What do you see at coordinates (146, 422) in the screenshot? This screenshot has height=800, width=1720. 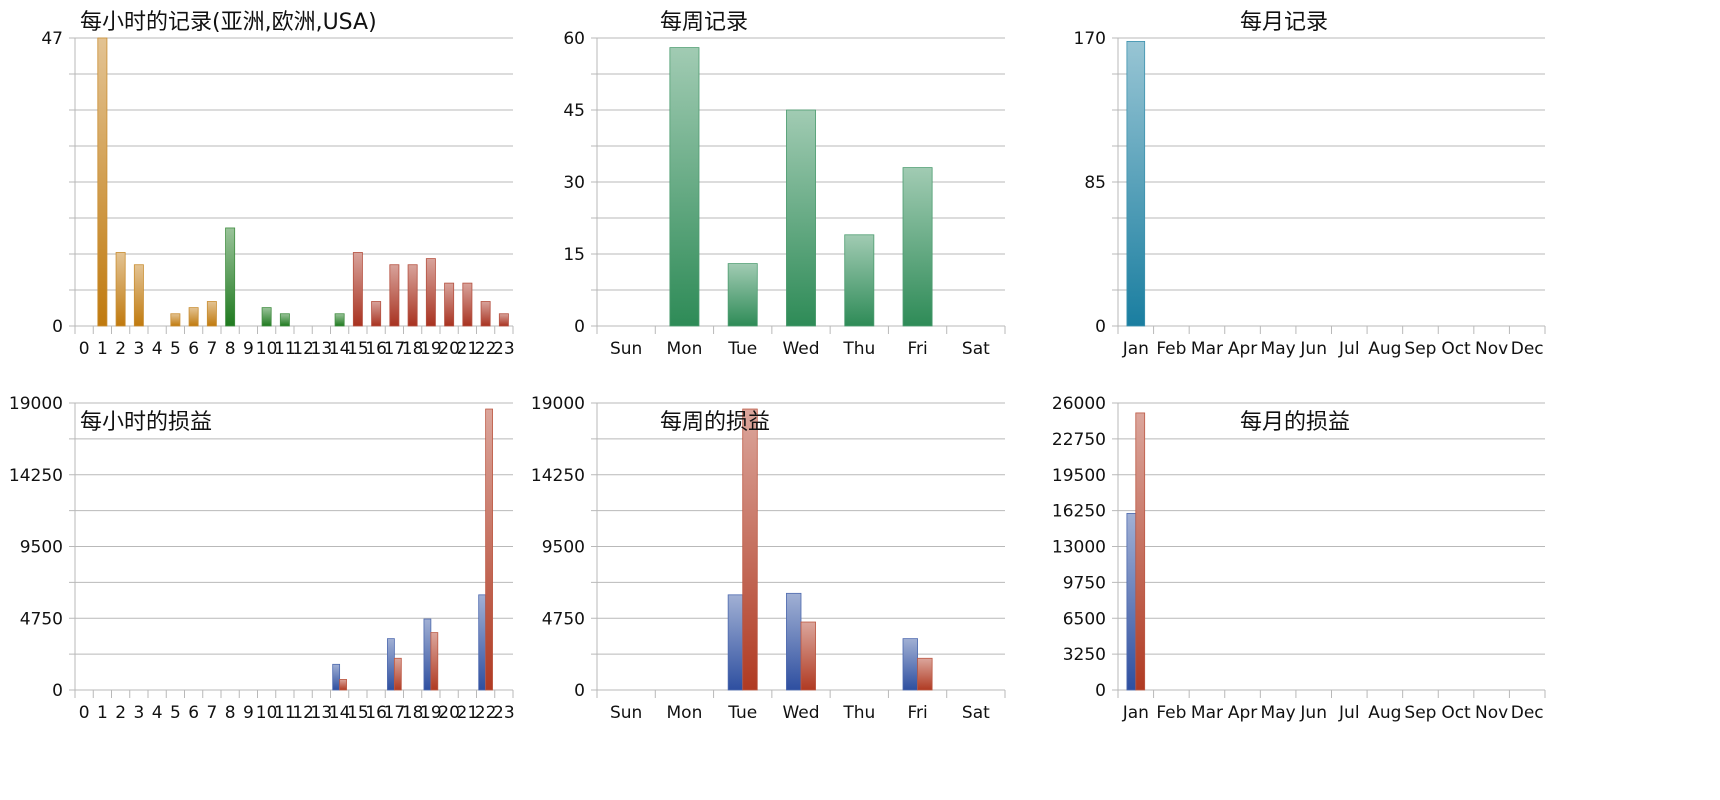 I see `chart-title: 每小时的损益` at bounding box center [146, 422].